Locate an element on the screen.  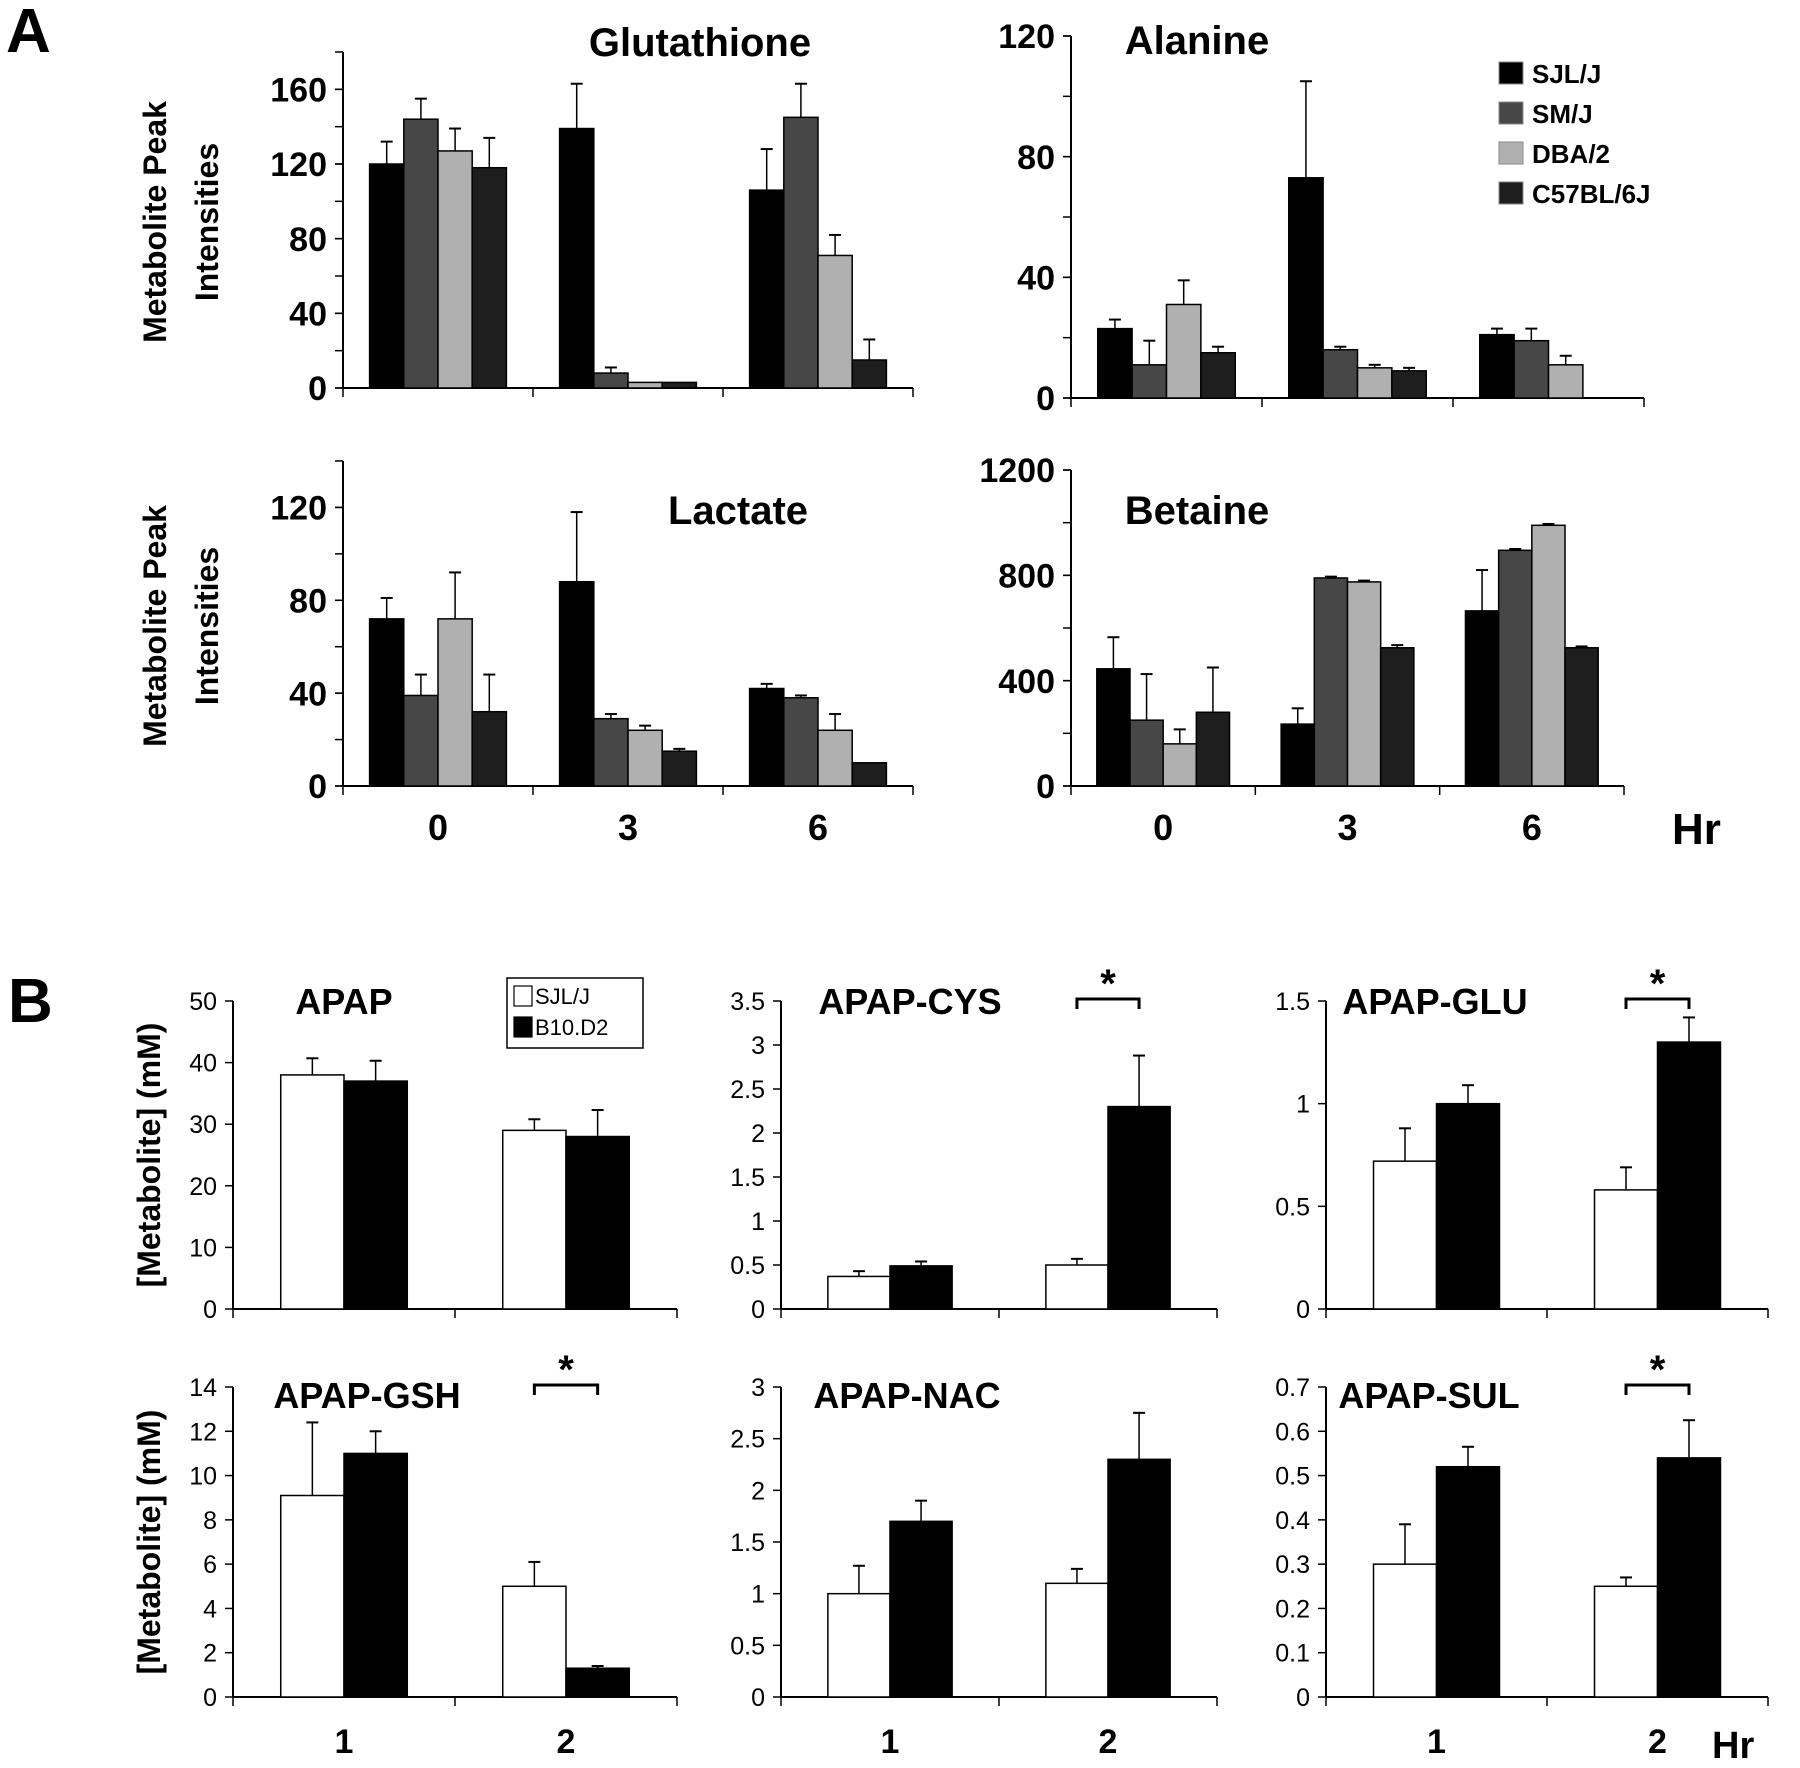
y-tick-label: 400 is located at coordinates (1026, 682).